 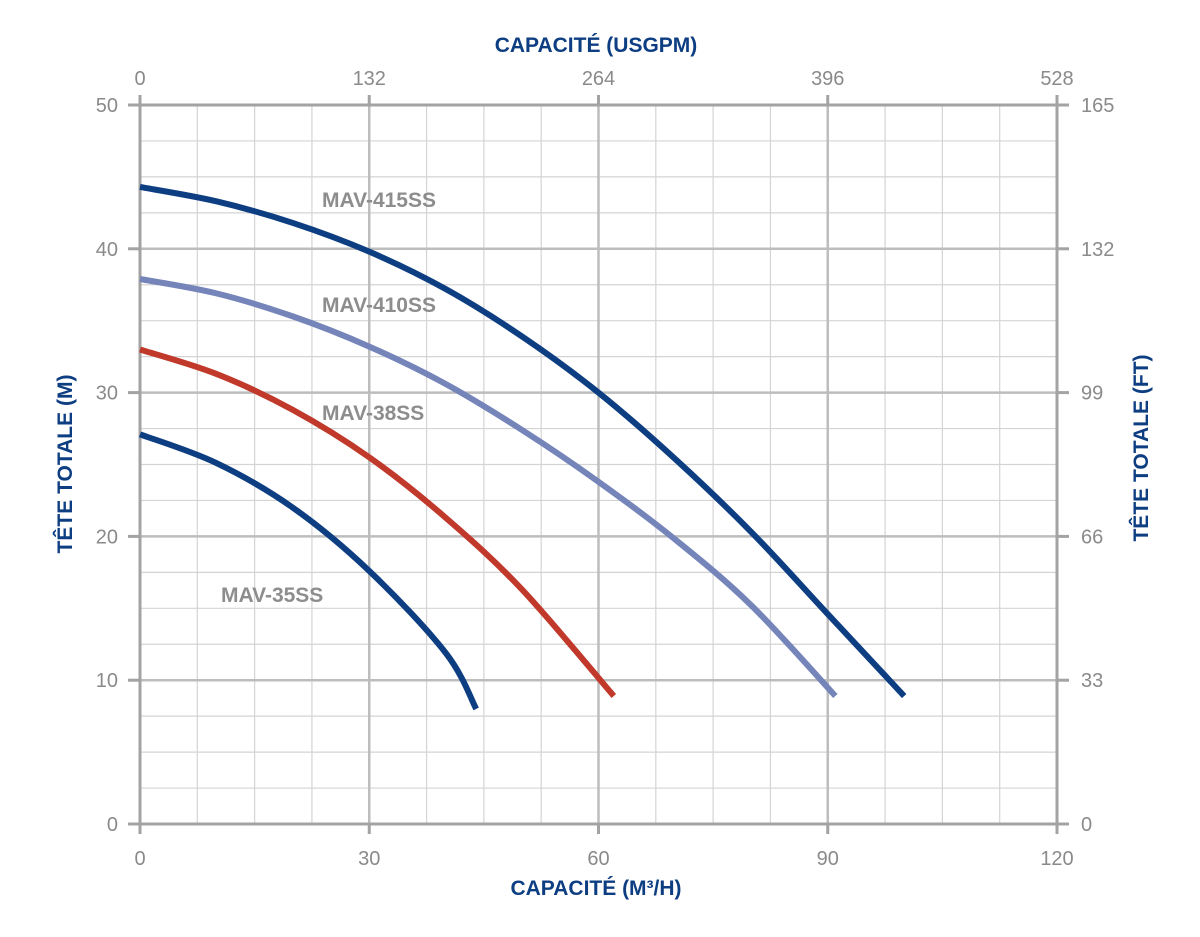 I want to click on series-labels: MAV-415SS MAV-410SS MAV-38SS MAV-35SS, so click(x=328, y=398).